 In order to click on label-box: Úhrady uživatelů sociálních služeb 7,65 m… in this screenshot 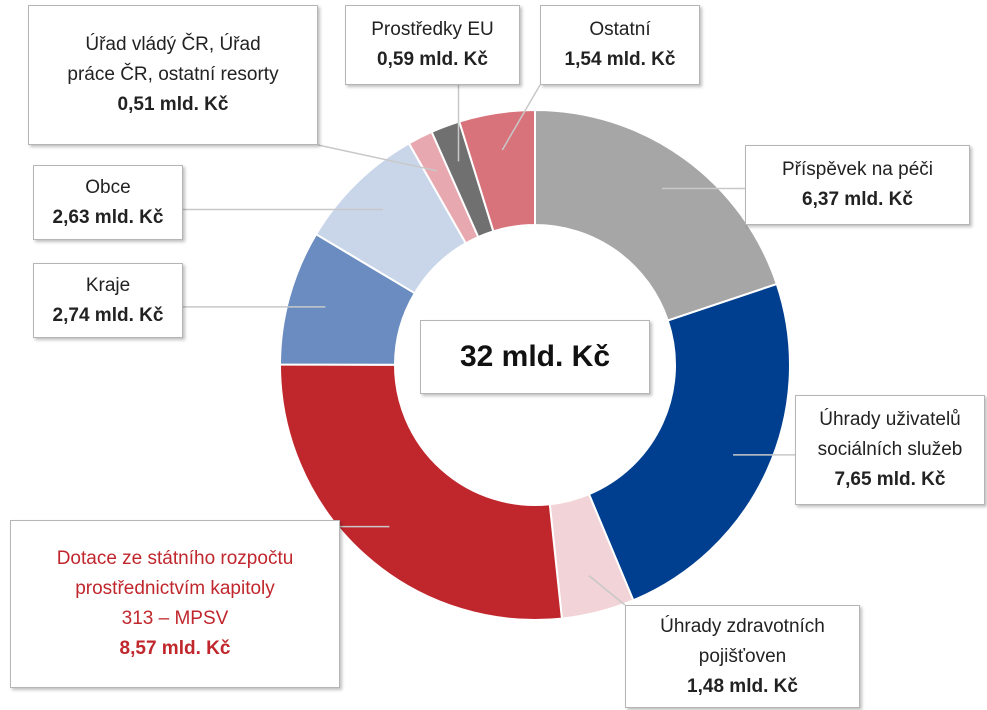, I will do `click(890, 450)`.